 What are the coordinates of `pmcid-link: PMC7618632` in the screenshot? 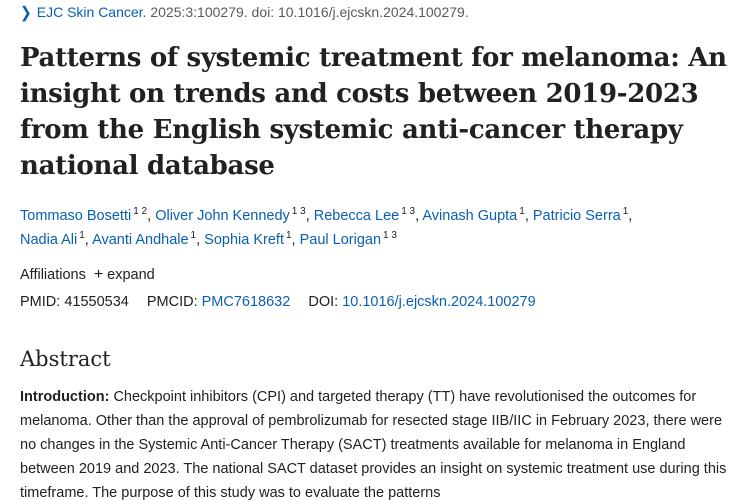 It's located at (246, 302).